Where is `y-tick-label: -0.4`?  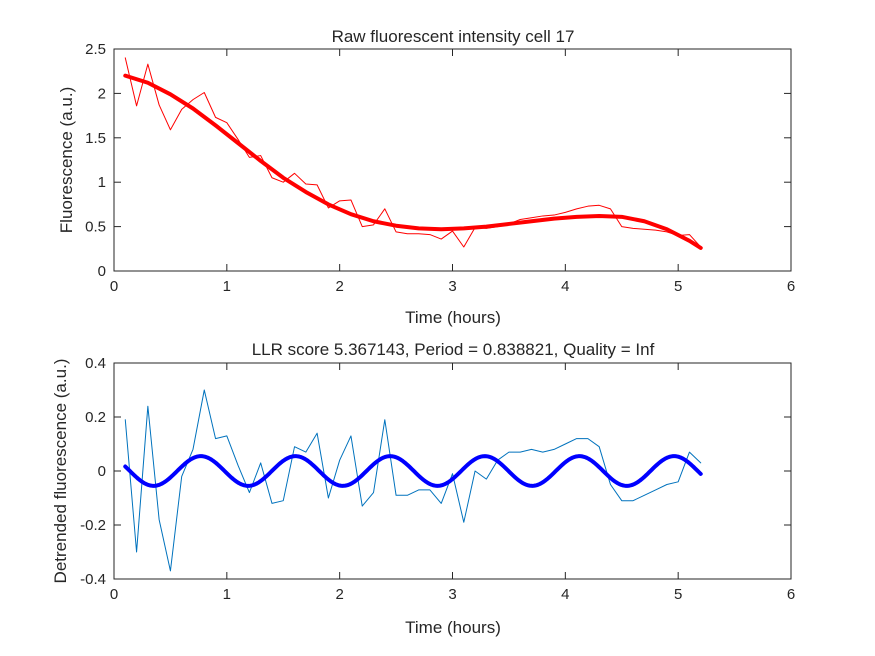 y-tick-label: -0.4 is located at coordinates (93, 579).